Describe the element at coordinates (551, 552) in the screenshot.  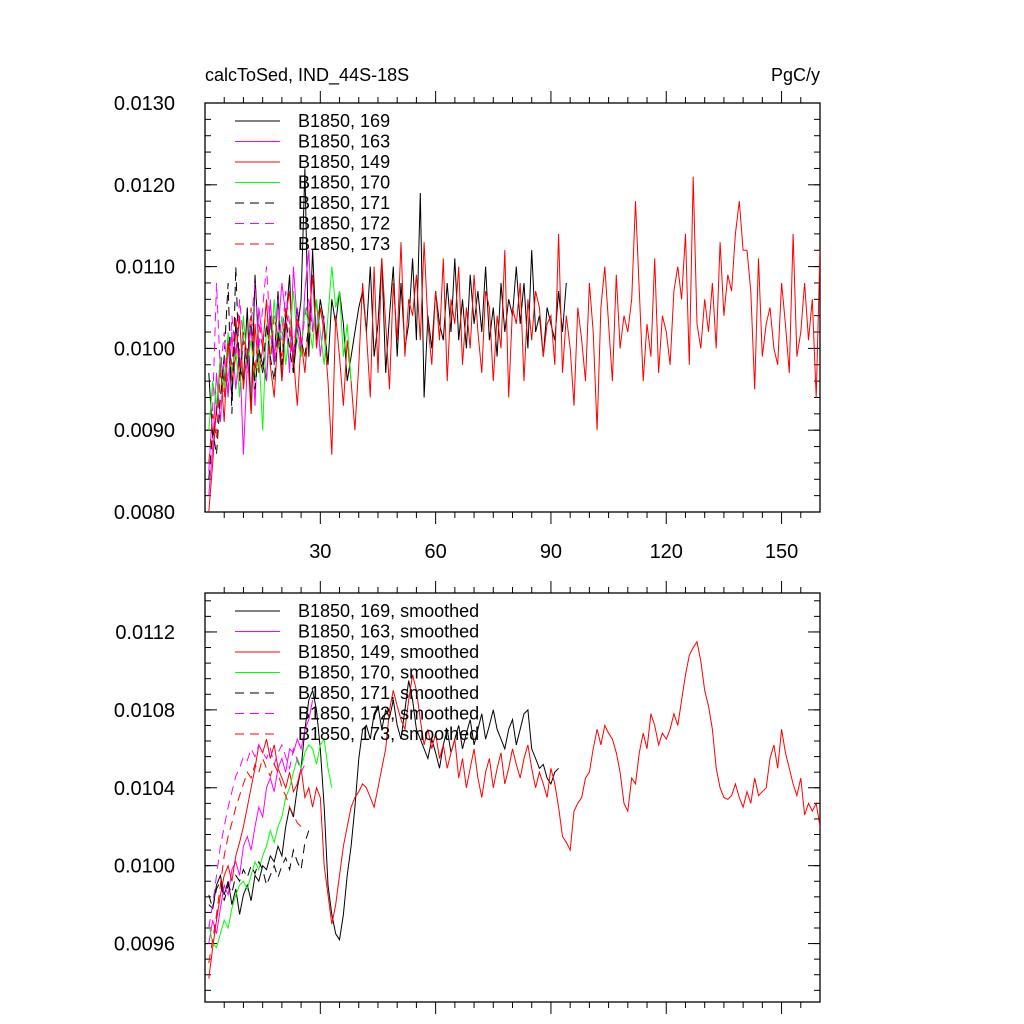
I see `panel1-x-tick-label: 90` at that location.